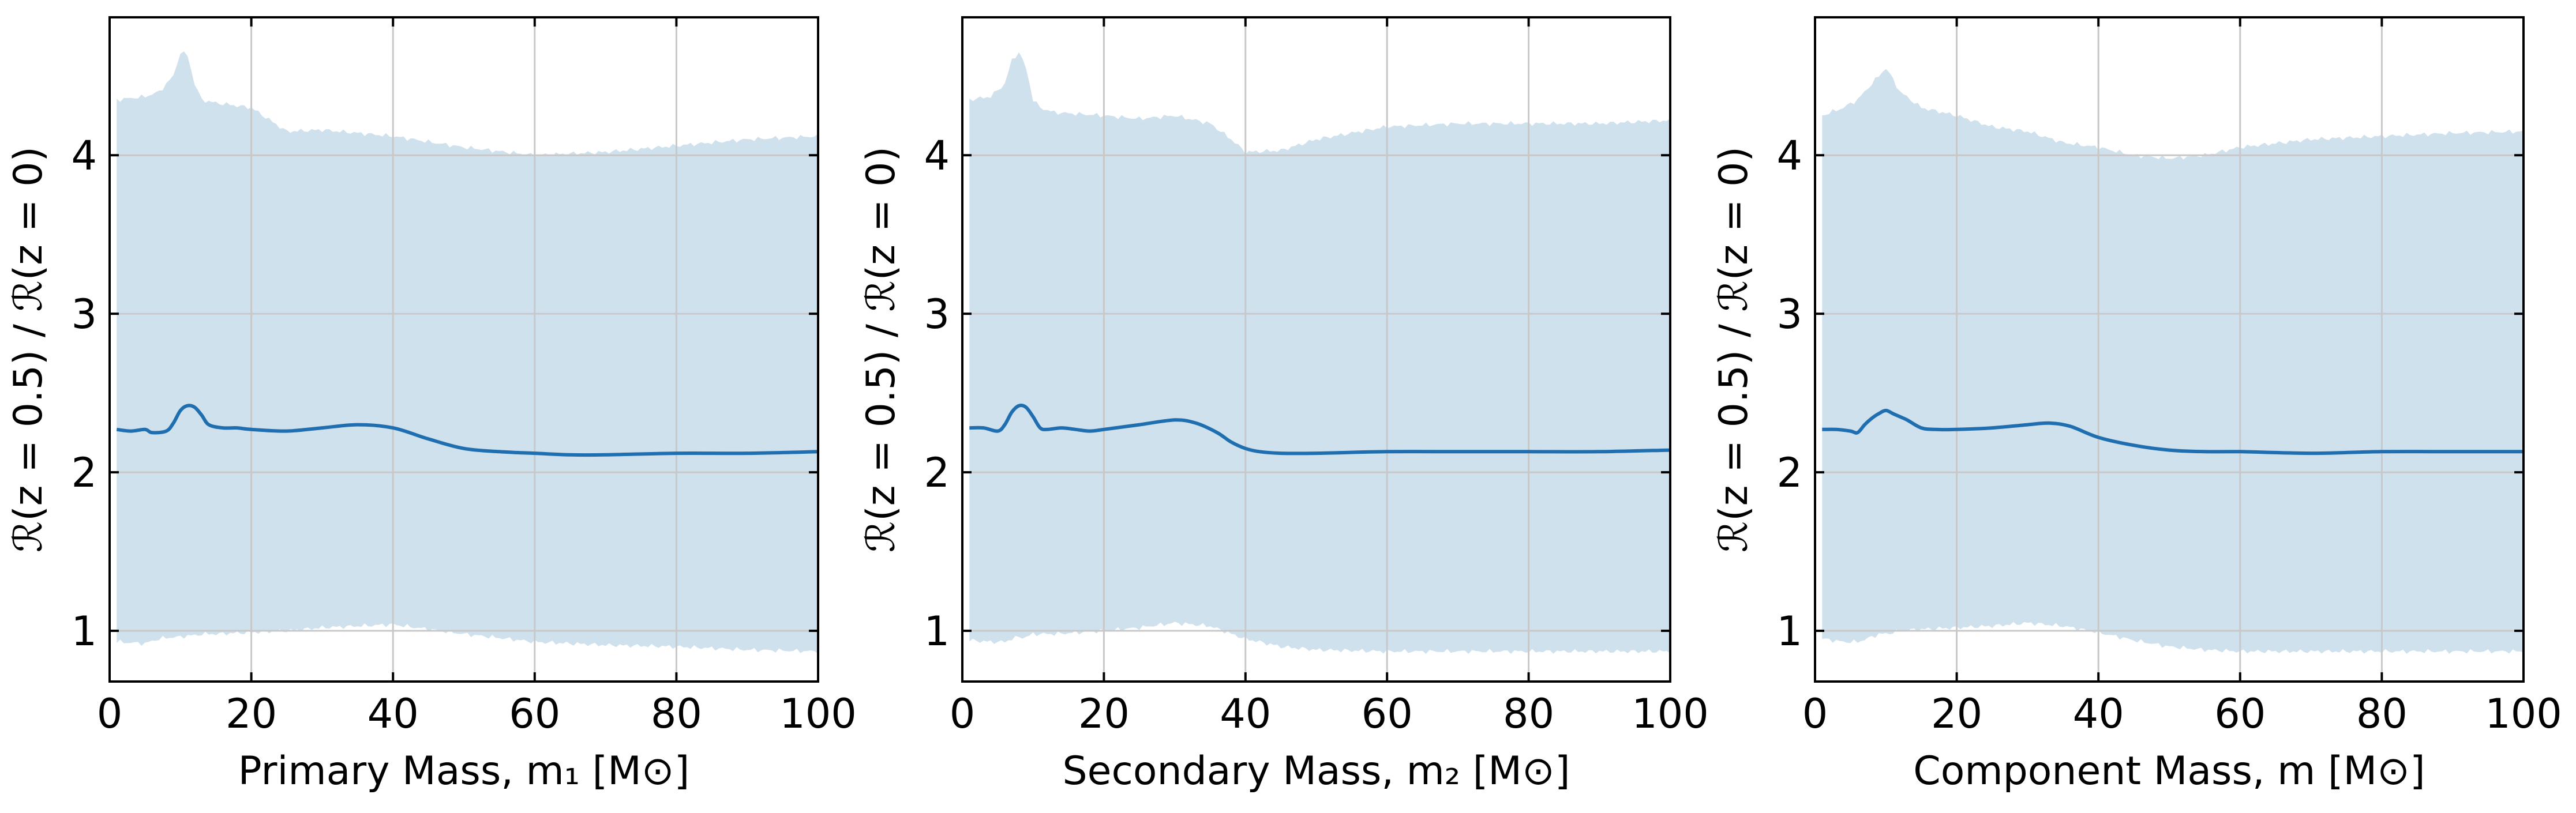 This screenshot has width=2576, height=813. I want to click on x-axis-label: Secondary Mass, m₂ [M⊙], so click(1316, 771).